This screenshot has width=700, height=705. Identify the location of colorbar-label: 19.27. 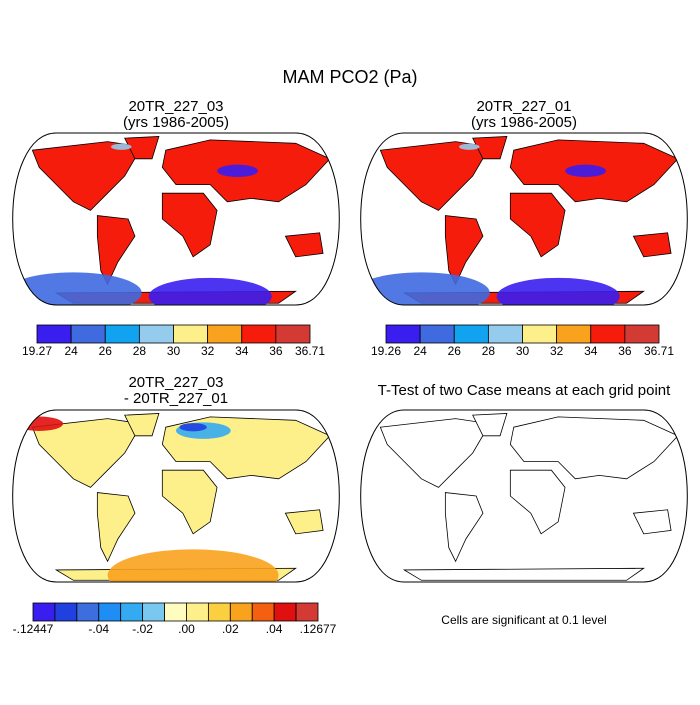
(37, 351).